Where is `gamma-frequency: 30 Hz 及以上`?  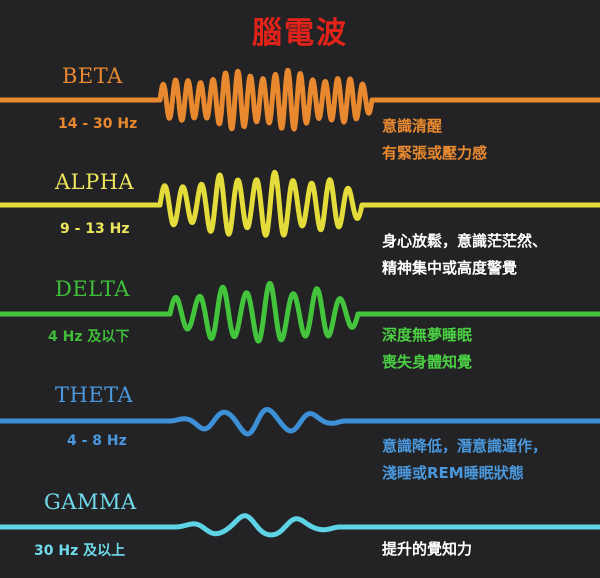
gamma-frequency: 30 Hz 及以上 is located at coordinates (80, 551).